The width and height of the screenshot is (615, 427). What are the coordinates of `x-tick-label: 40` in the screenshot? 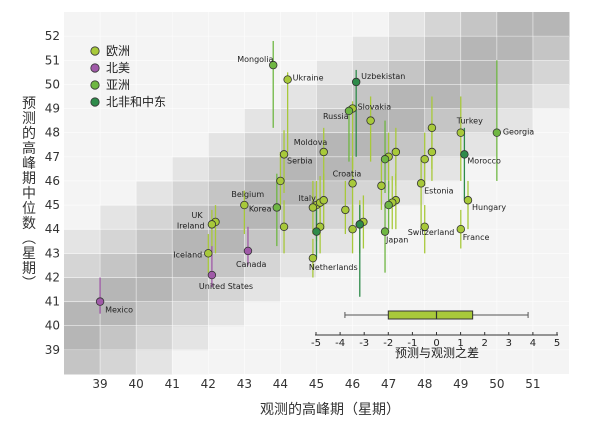 It's located at (136, 384).